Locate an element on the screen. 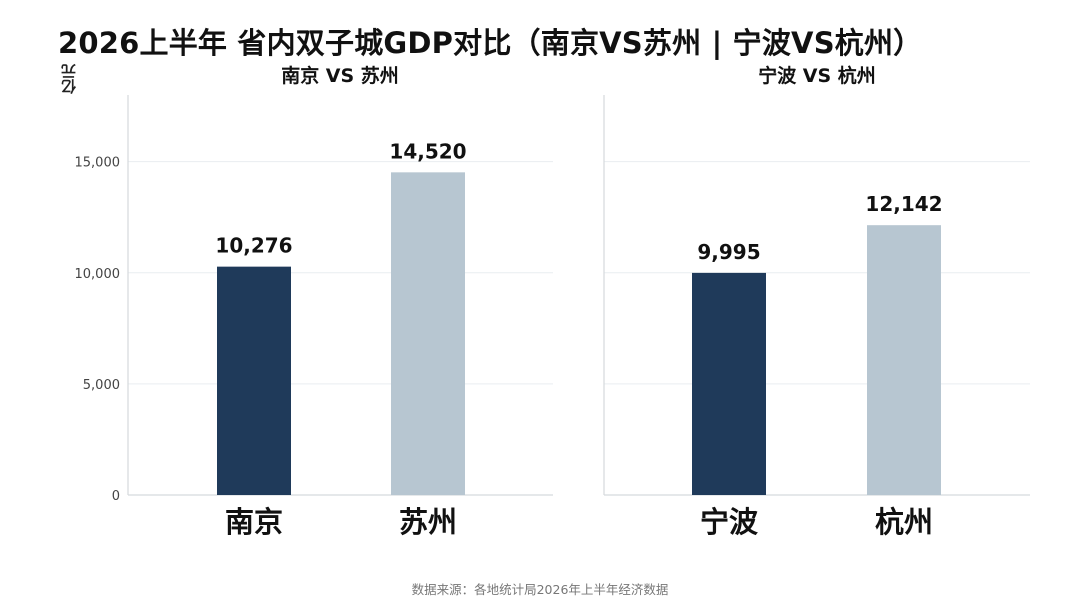  bar-value-label: 9,995 is located at coordinates (728, 252).